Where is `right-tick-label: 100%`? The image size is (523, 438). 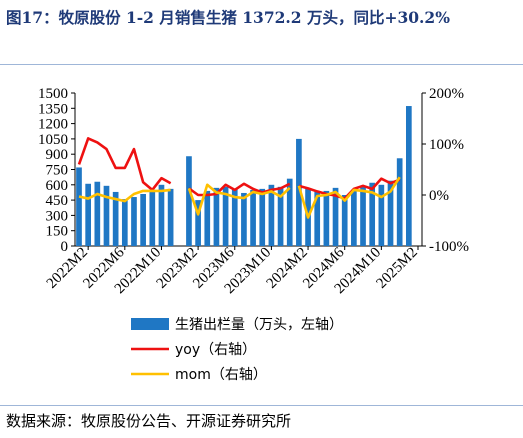
right-tick-label: 100% is located at coordinates (446, 145).